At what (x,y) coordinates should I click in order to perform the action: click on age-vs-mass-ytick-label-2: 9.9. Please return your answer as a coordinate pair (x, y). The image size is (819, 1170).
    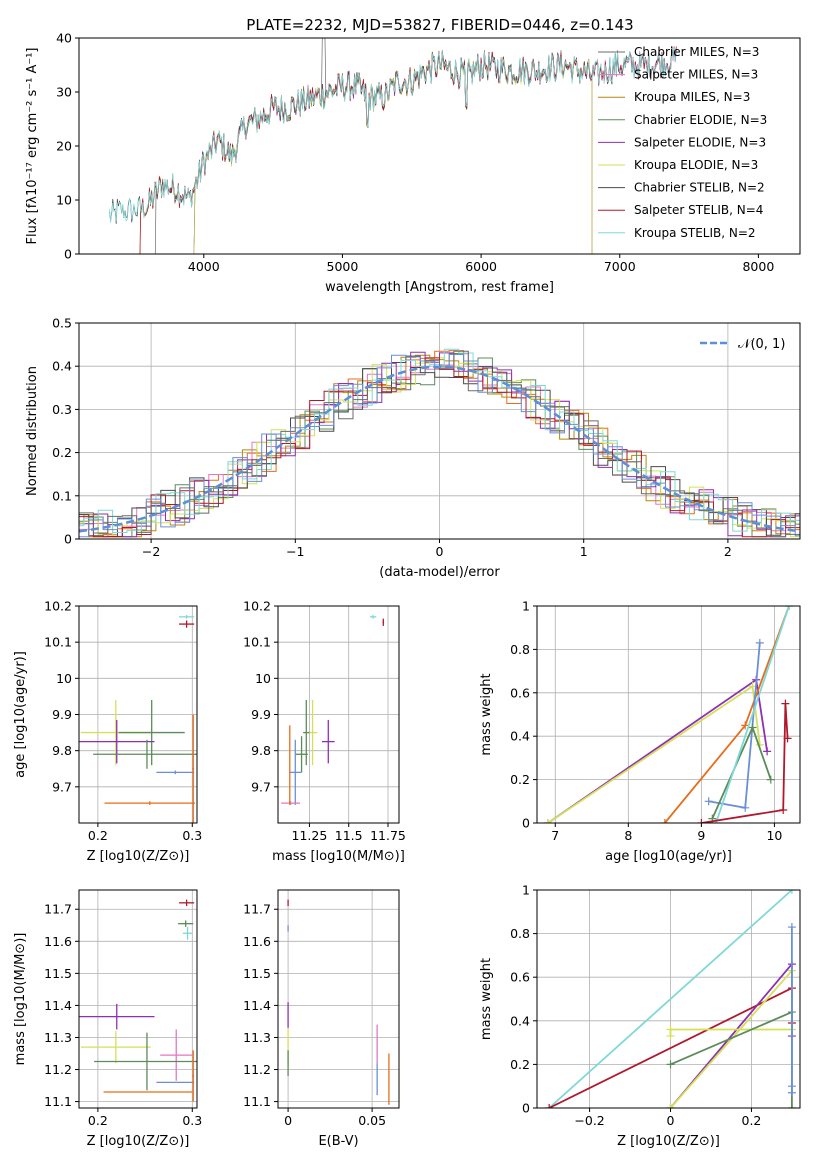
    Looking at the image, I should click on (261, 714).